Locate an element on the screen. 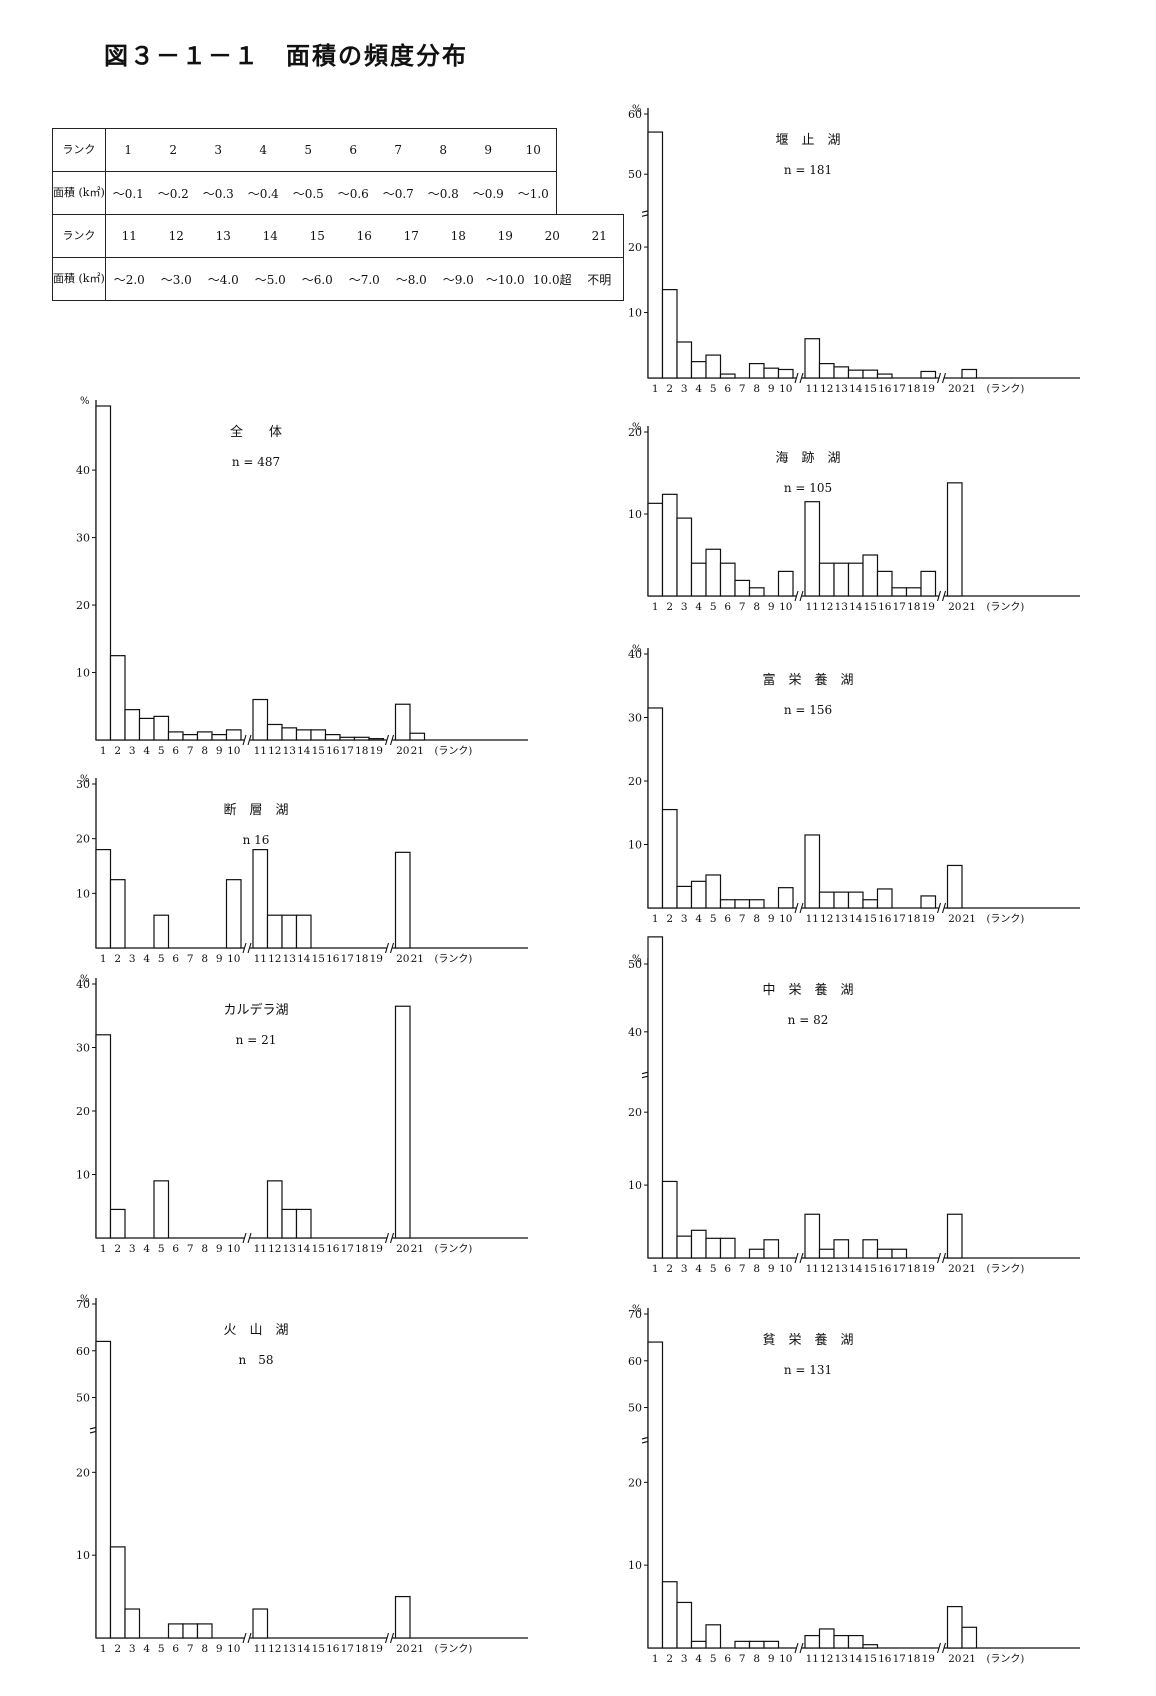 Image resolution: width=1156 pixels, height=1696 pixels. area-cell: ～0.6 is located at coordinates (353, 193).